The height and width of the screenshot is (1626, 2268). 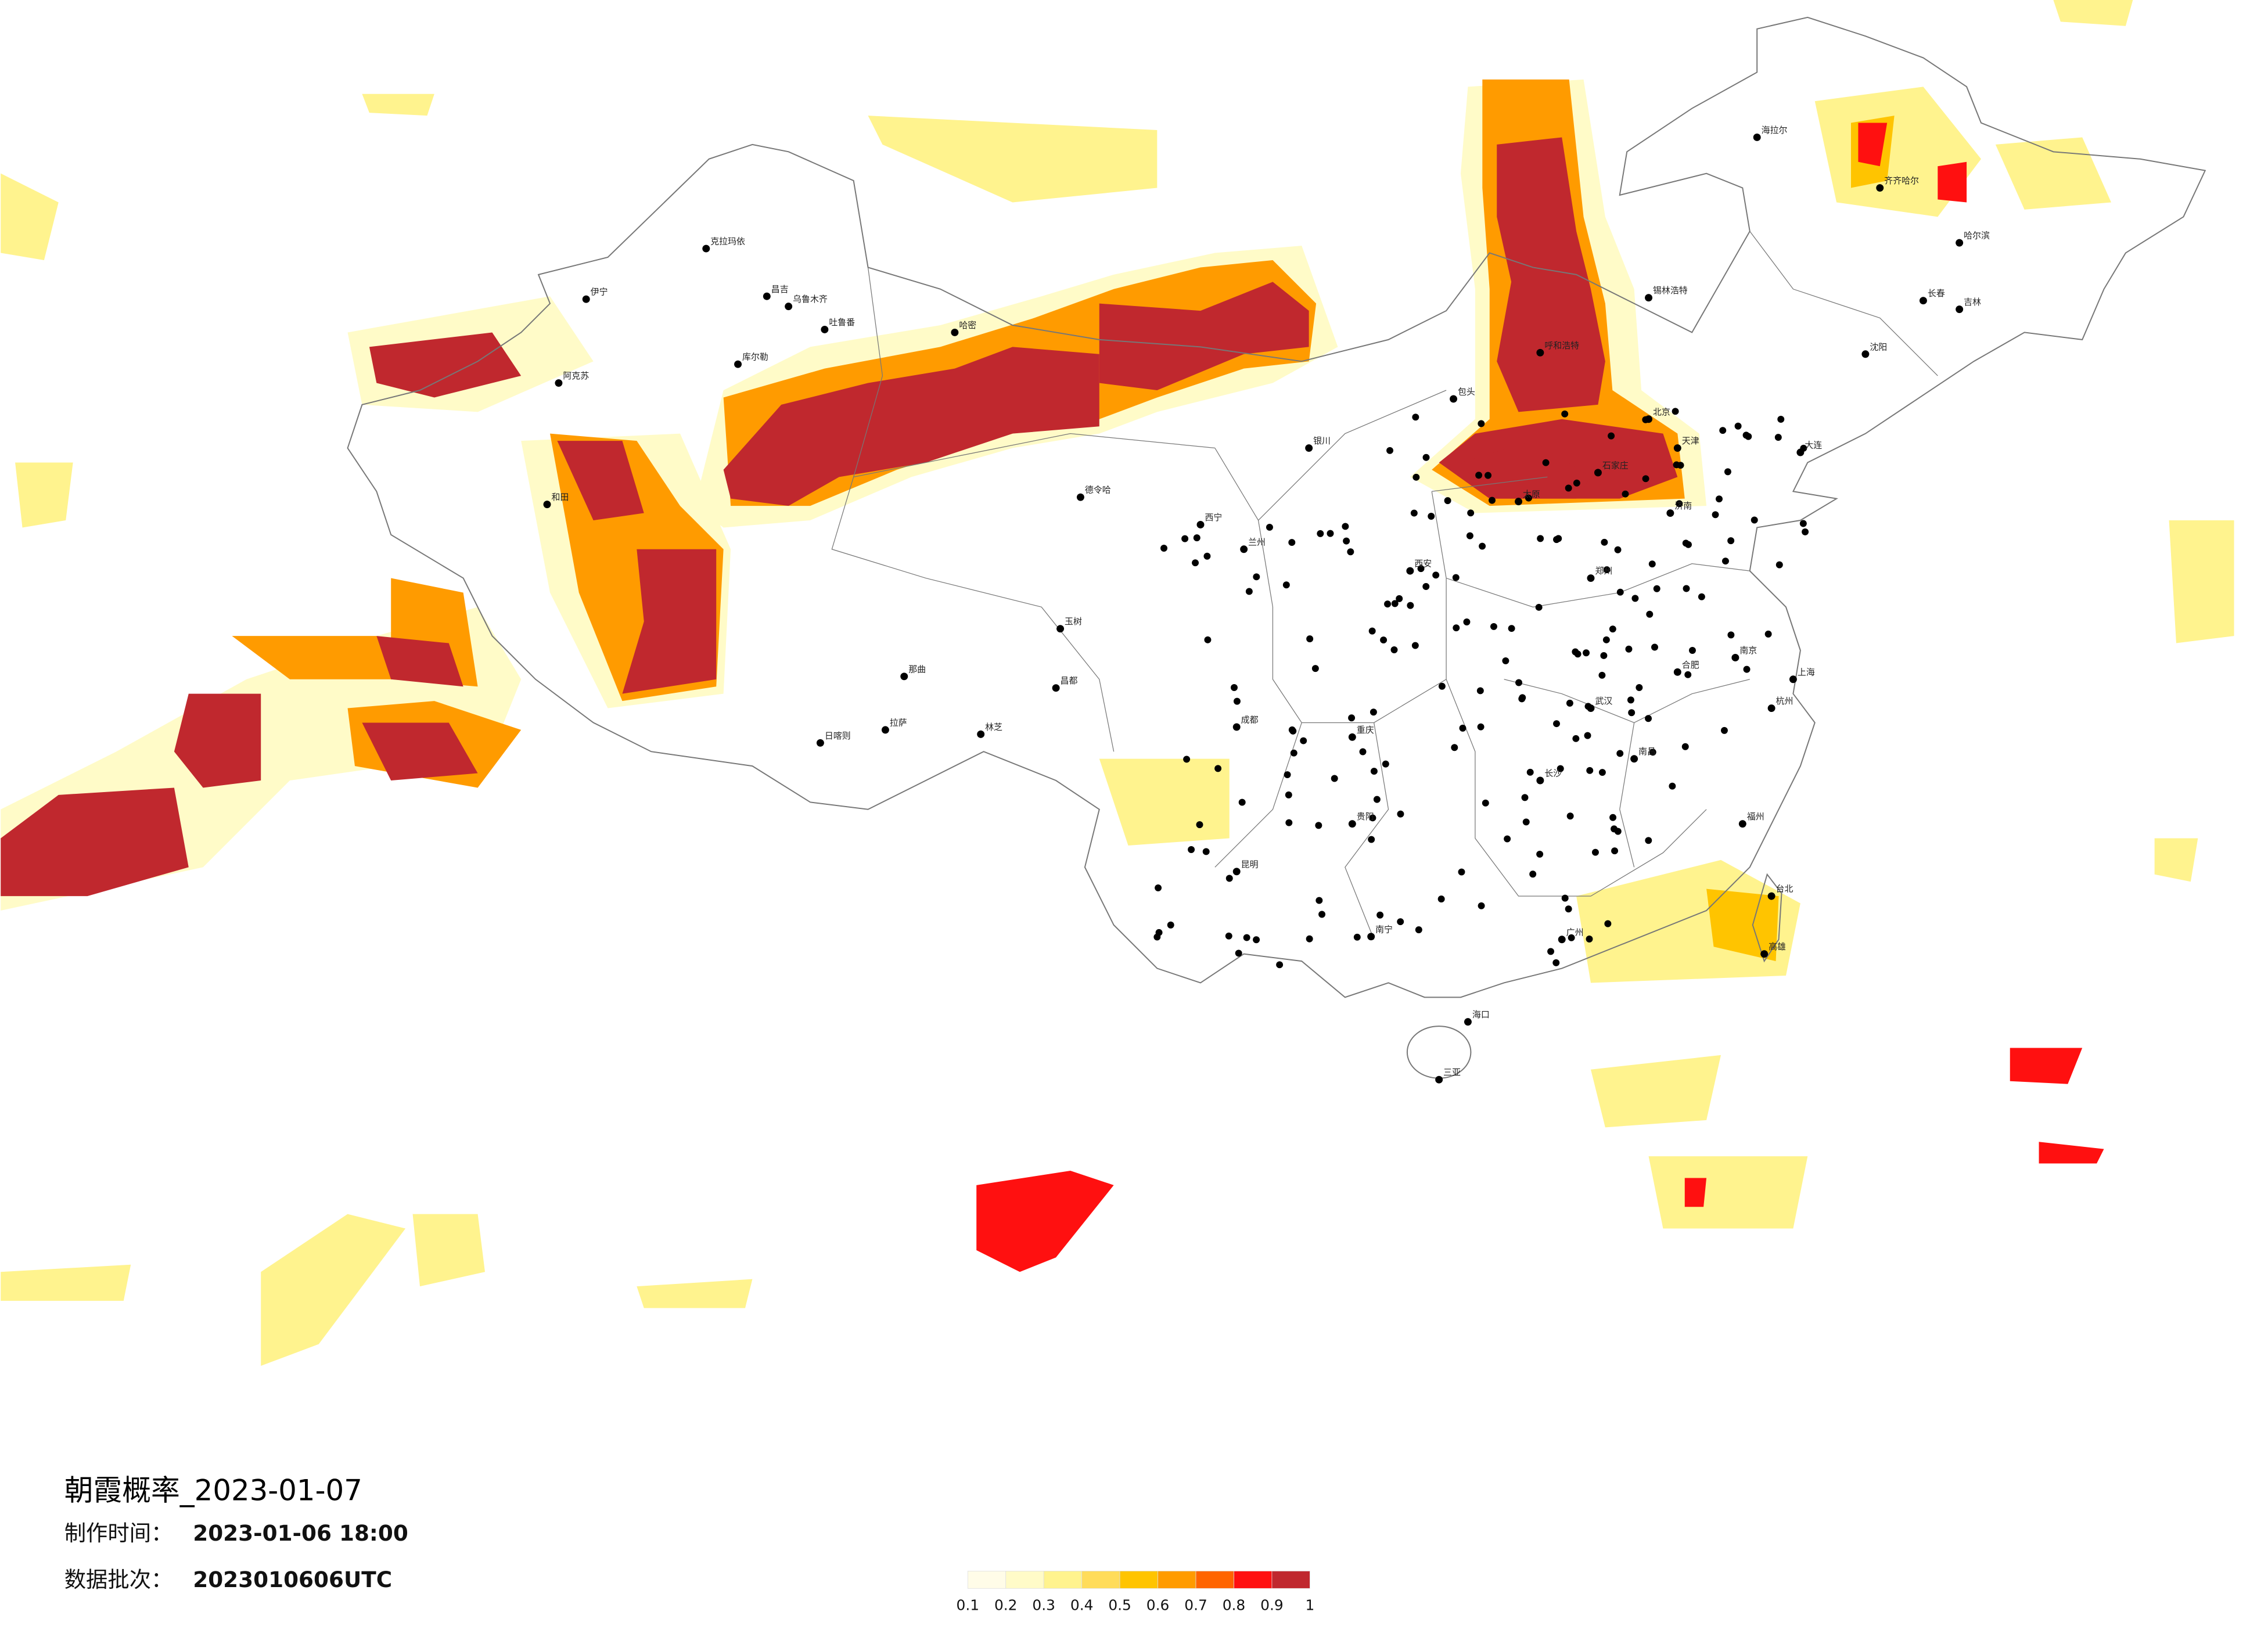 I want to click on city-label: 西宁, so click(x=1213, y=517).